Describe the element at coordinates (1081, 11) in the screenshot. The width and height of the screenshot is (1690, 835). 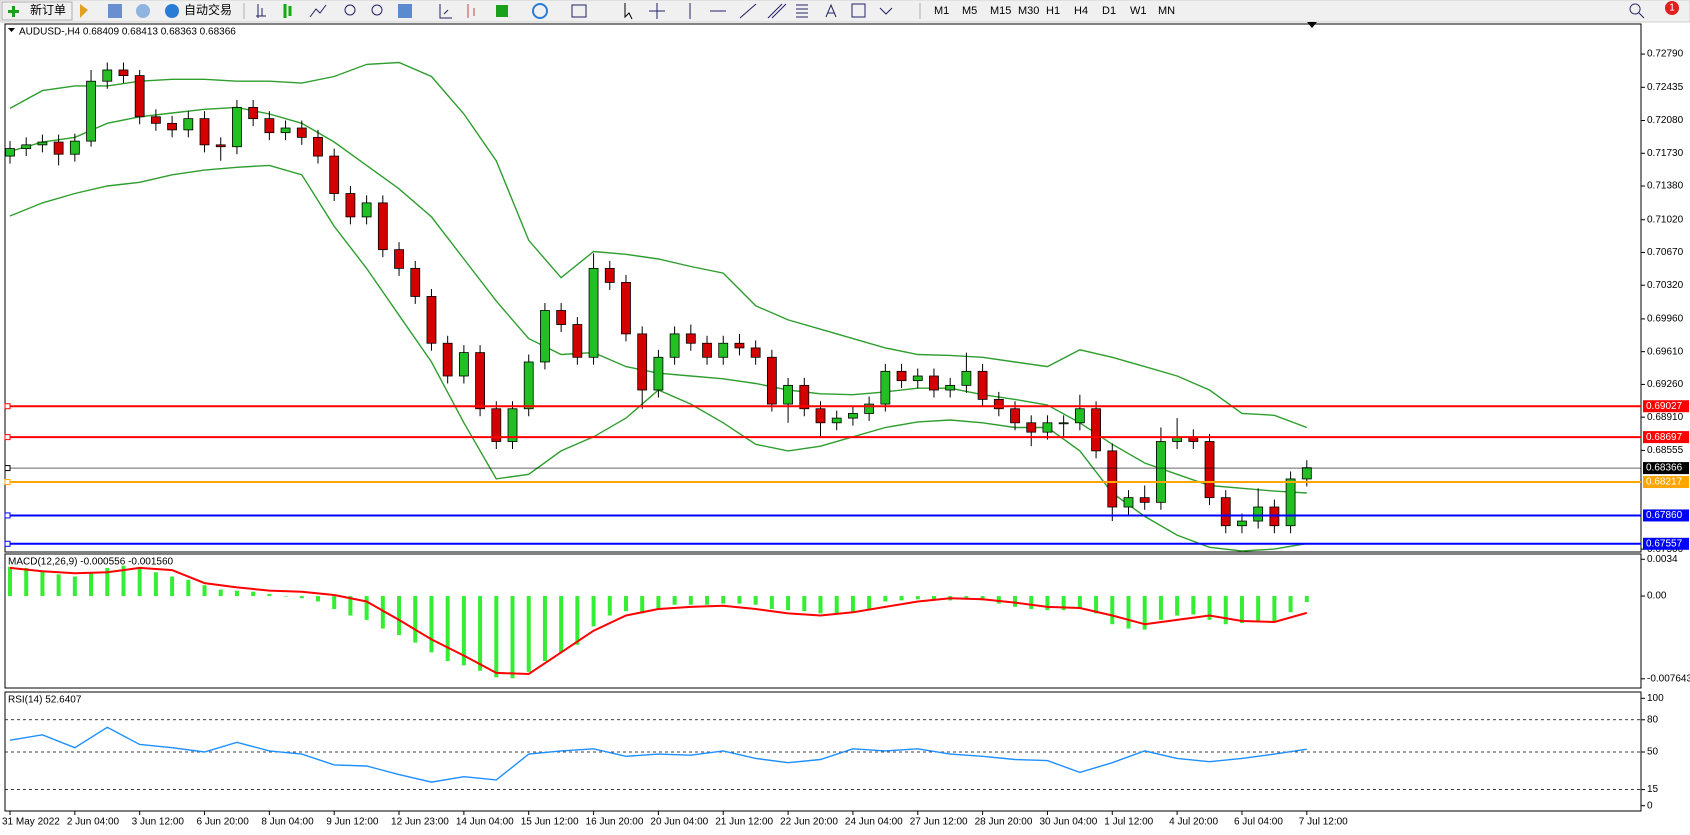
I see `timeframe-button: H4` at that location.